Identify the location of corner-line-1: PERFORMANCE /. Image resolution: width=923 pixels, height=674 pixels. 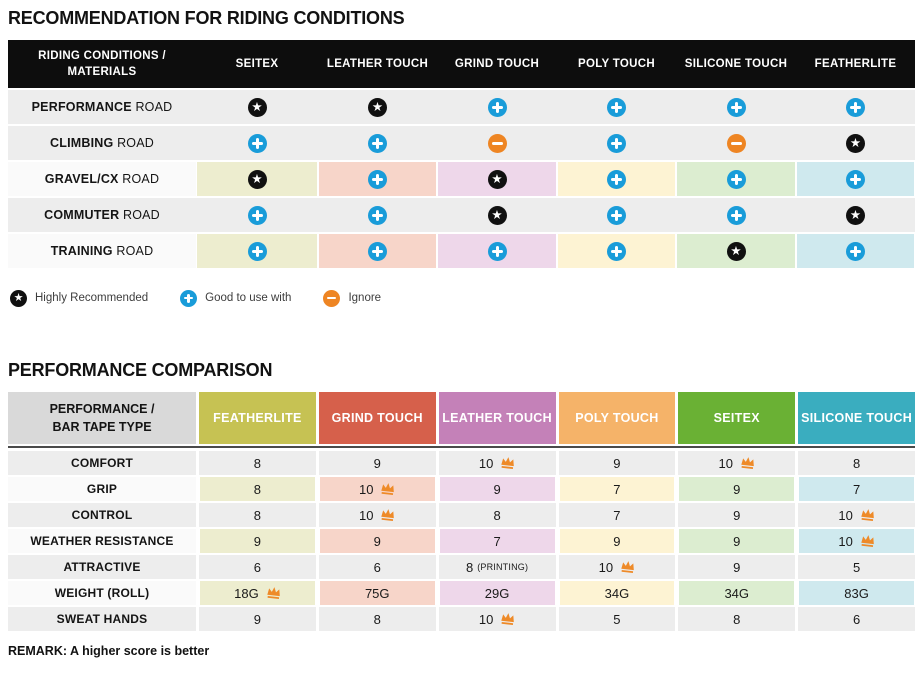
(102, 408).